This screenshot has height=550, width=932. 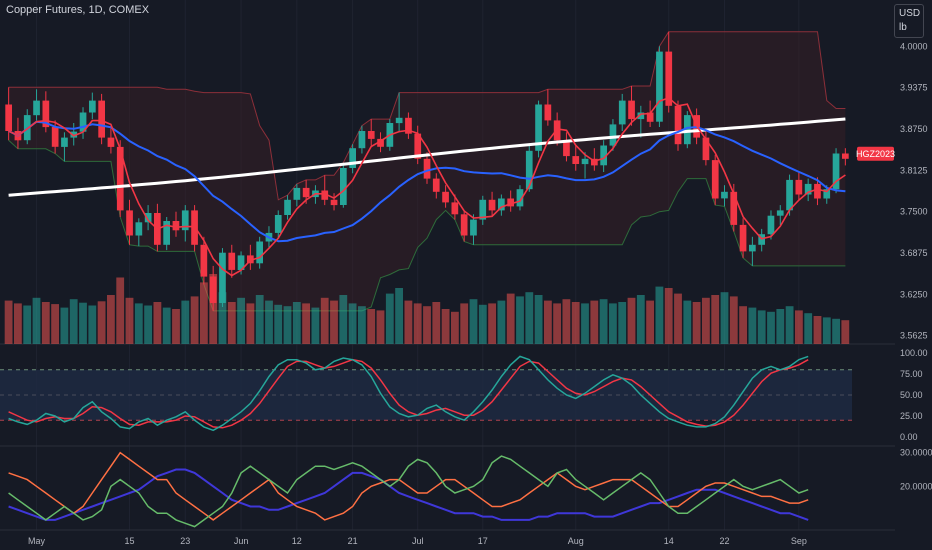 I want to click on price-tick-label: 3.6250, so click(x=914, y=294).